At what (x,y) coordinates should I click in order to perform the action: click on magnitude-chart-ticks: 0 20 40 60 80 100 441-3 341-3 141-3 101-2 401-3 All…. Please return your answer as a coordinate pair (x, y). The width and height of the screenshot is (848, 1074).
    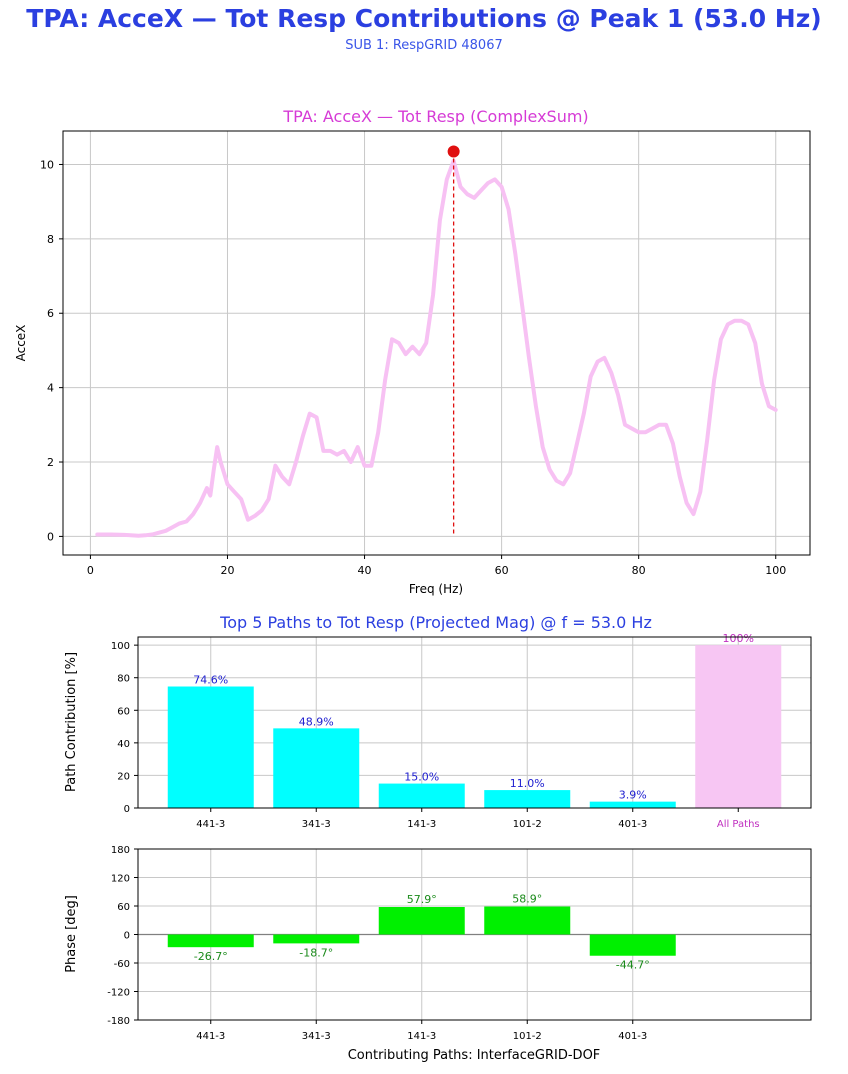
    Looking at the image, I should click on (435, 735).